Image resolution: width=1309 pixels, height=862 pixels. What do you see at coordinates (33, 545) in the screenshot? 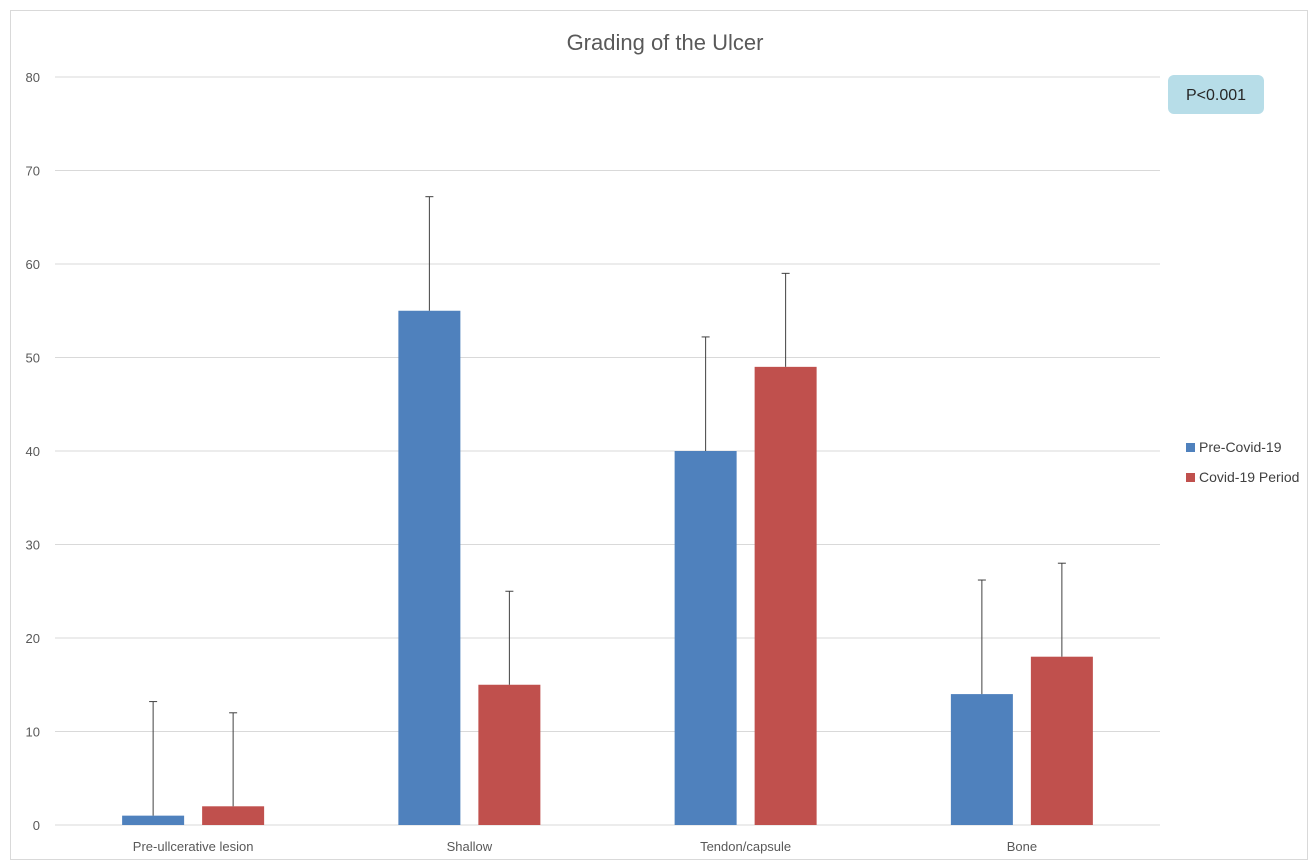
I see `y-tick-label: 30` at bounding box center [33, 545].